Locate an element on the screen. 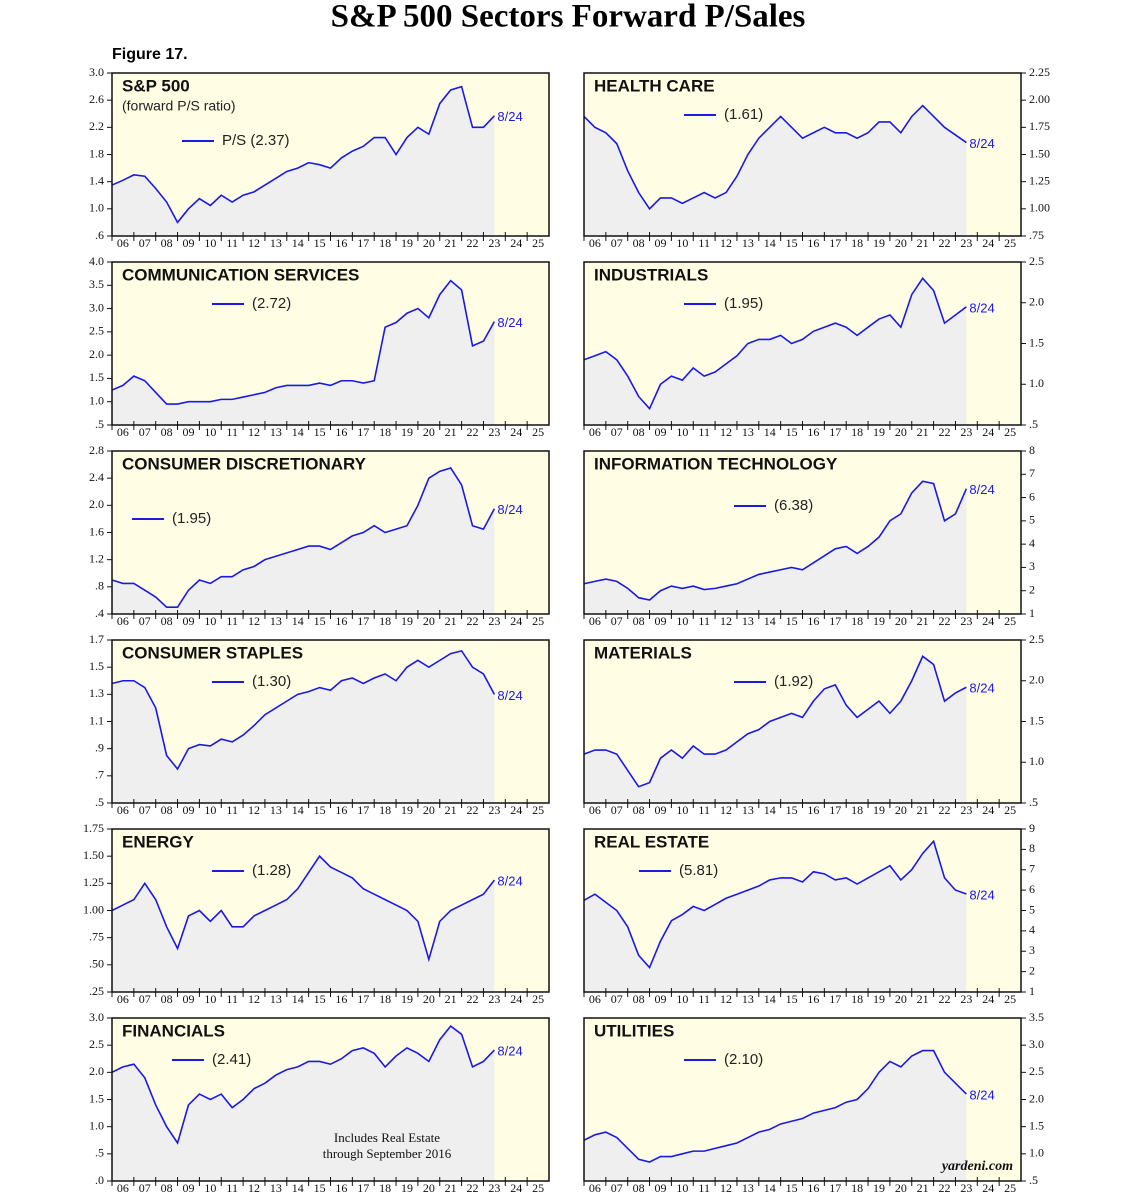 The height and width of the screenshot is (1200, 1136). panel-title: MATERIALS is located at coordinates (643, 652).